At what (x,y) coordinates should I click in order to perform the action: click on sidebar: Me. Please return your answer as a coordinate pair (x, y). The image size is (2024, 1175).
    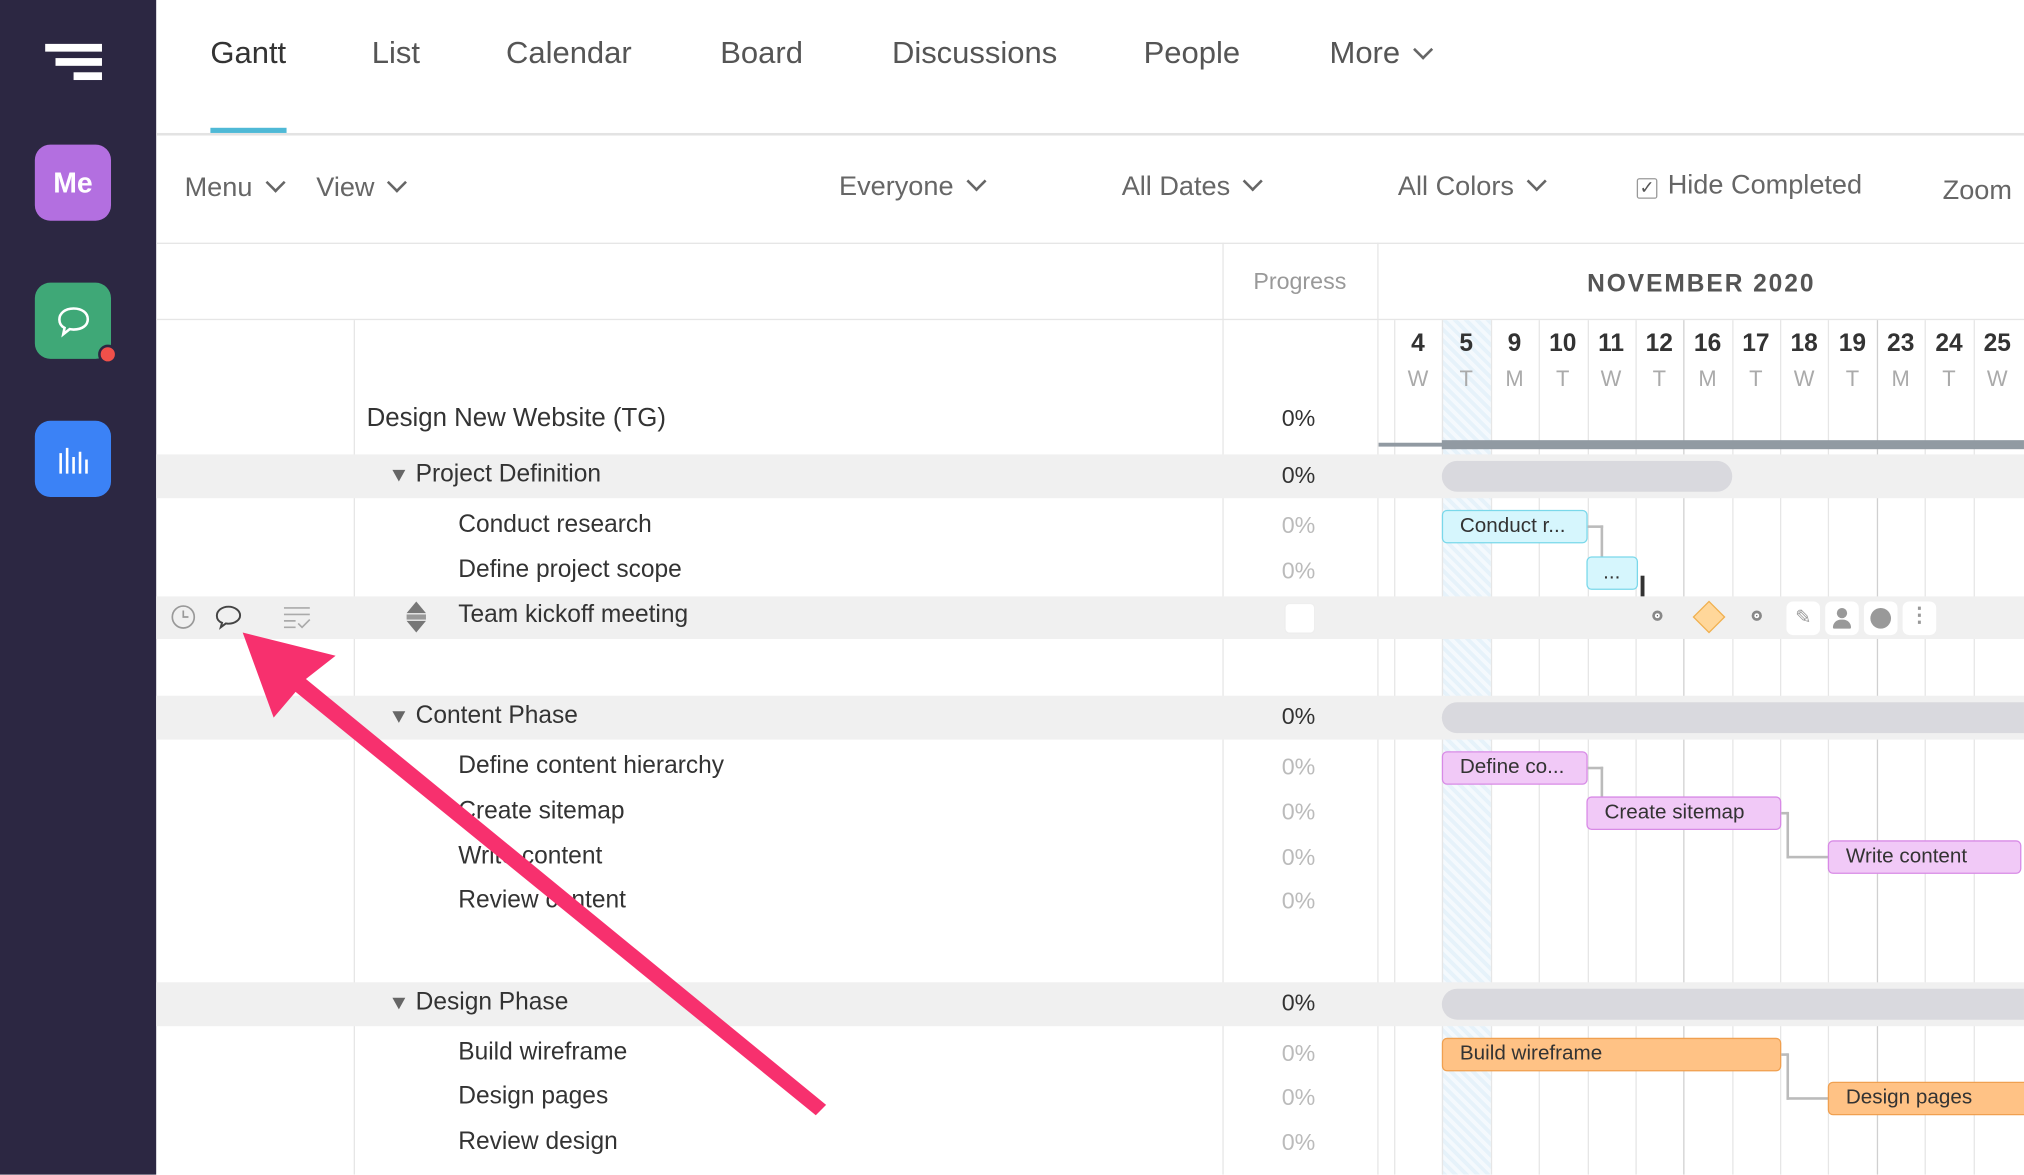
    Looking at the image, I should click on (78, 587).